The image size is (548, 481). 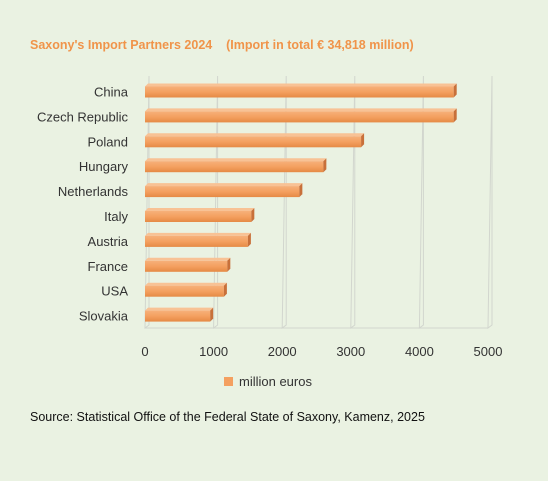 What do you see at coordinates (282, 351) in the screenshot?
I see `x-tick-label: 2000` at bounding box center [282, 351].